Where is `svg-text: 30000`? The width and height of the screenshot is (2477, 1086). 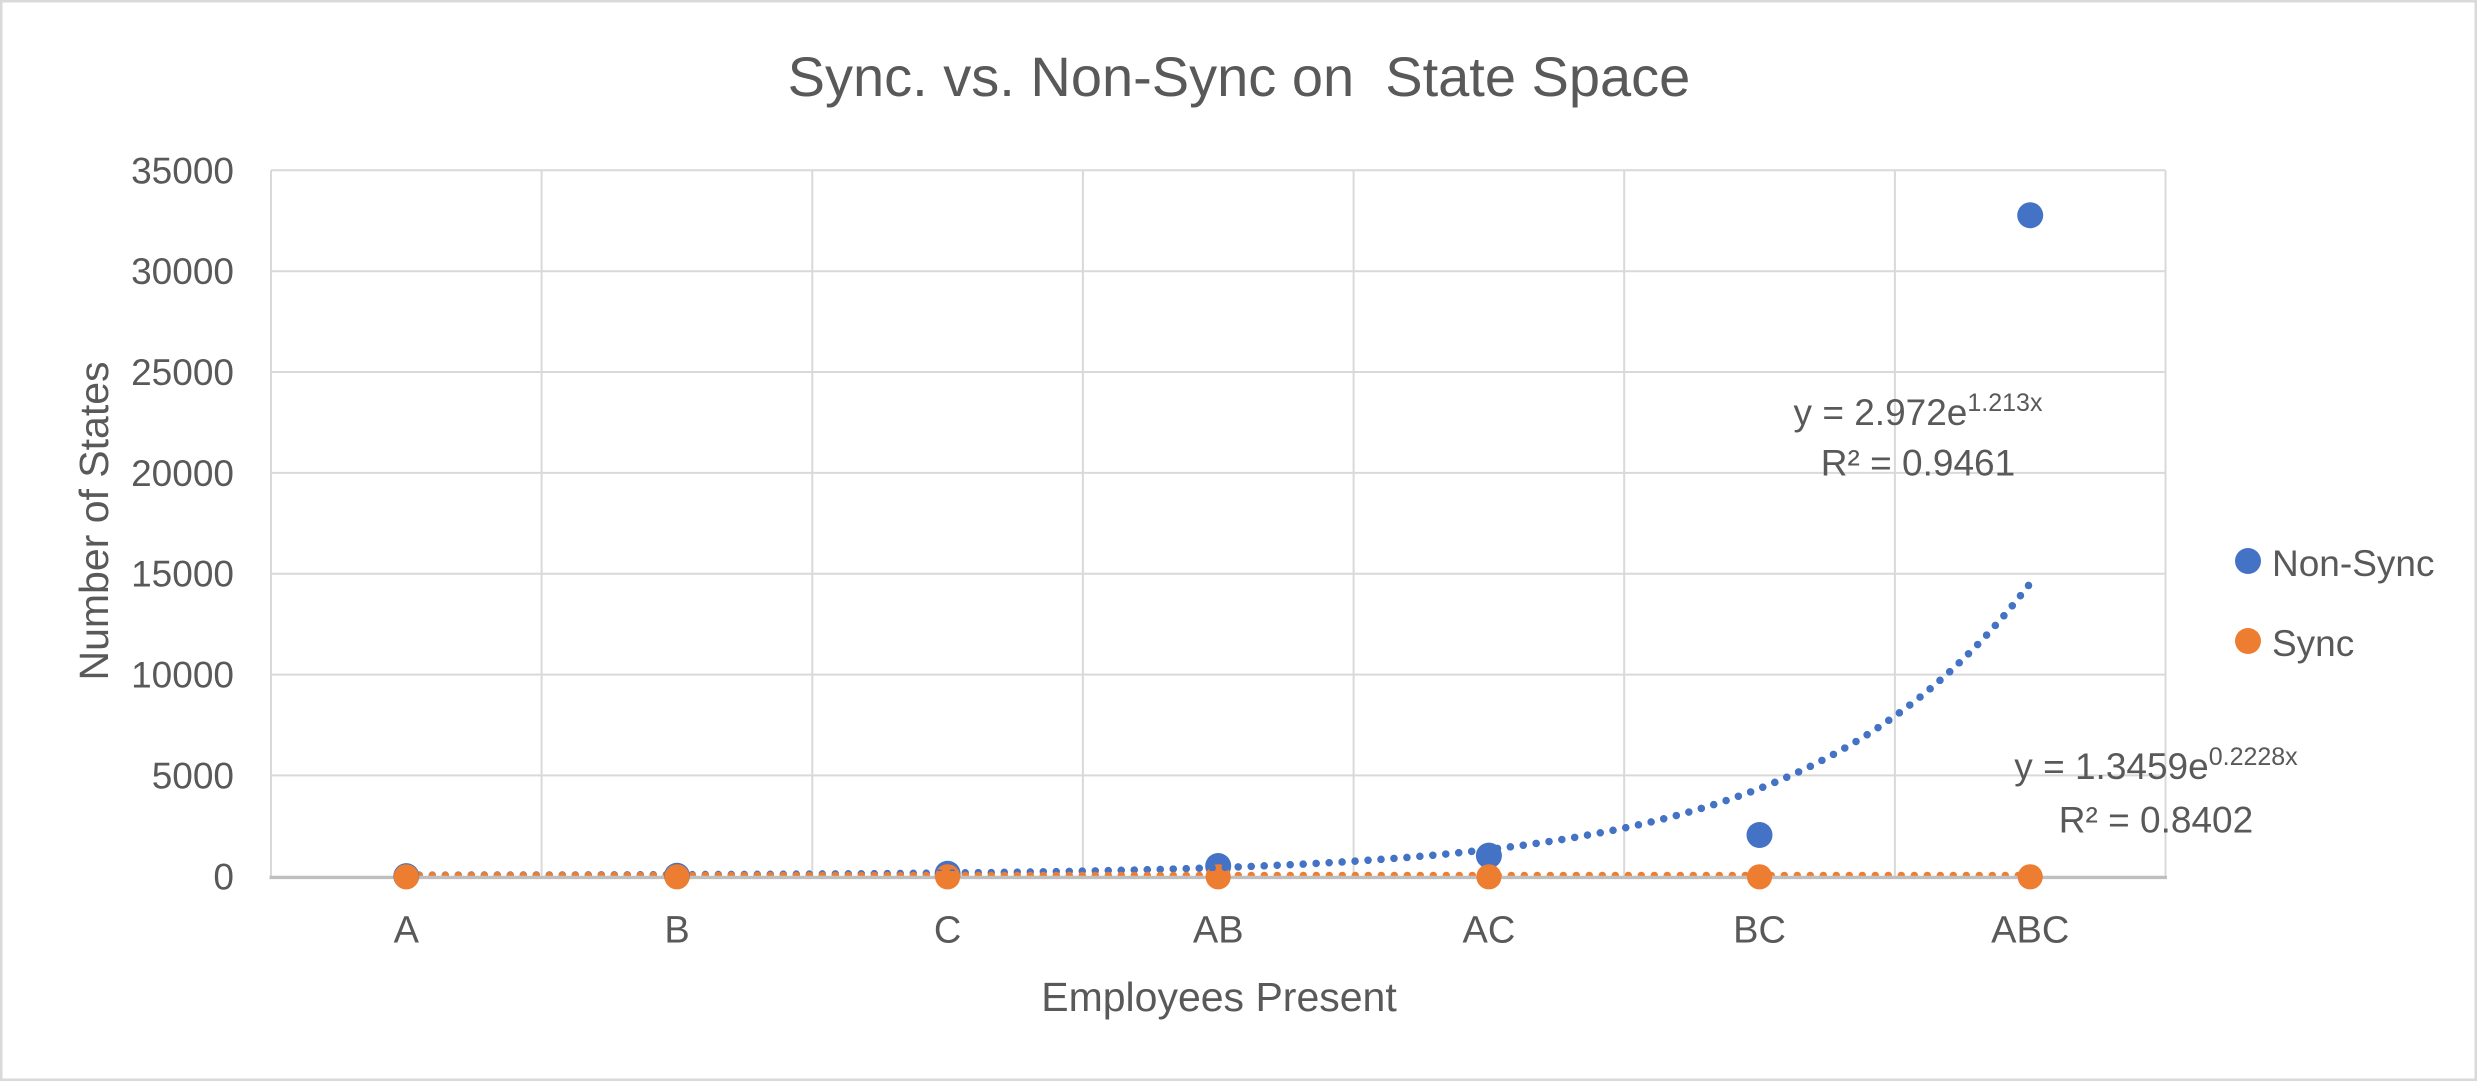
svg-text: 30000 is located at coordinates (182, 271).